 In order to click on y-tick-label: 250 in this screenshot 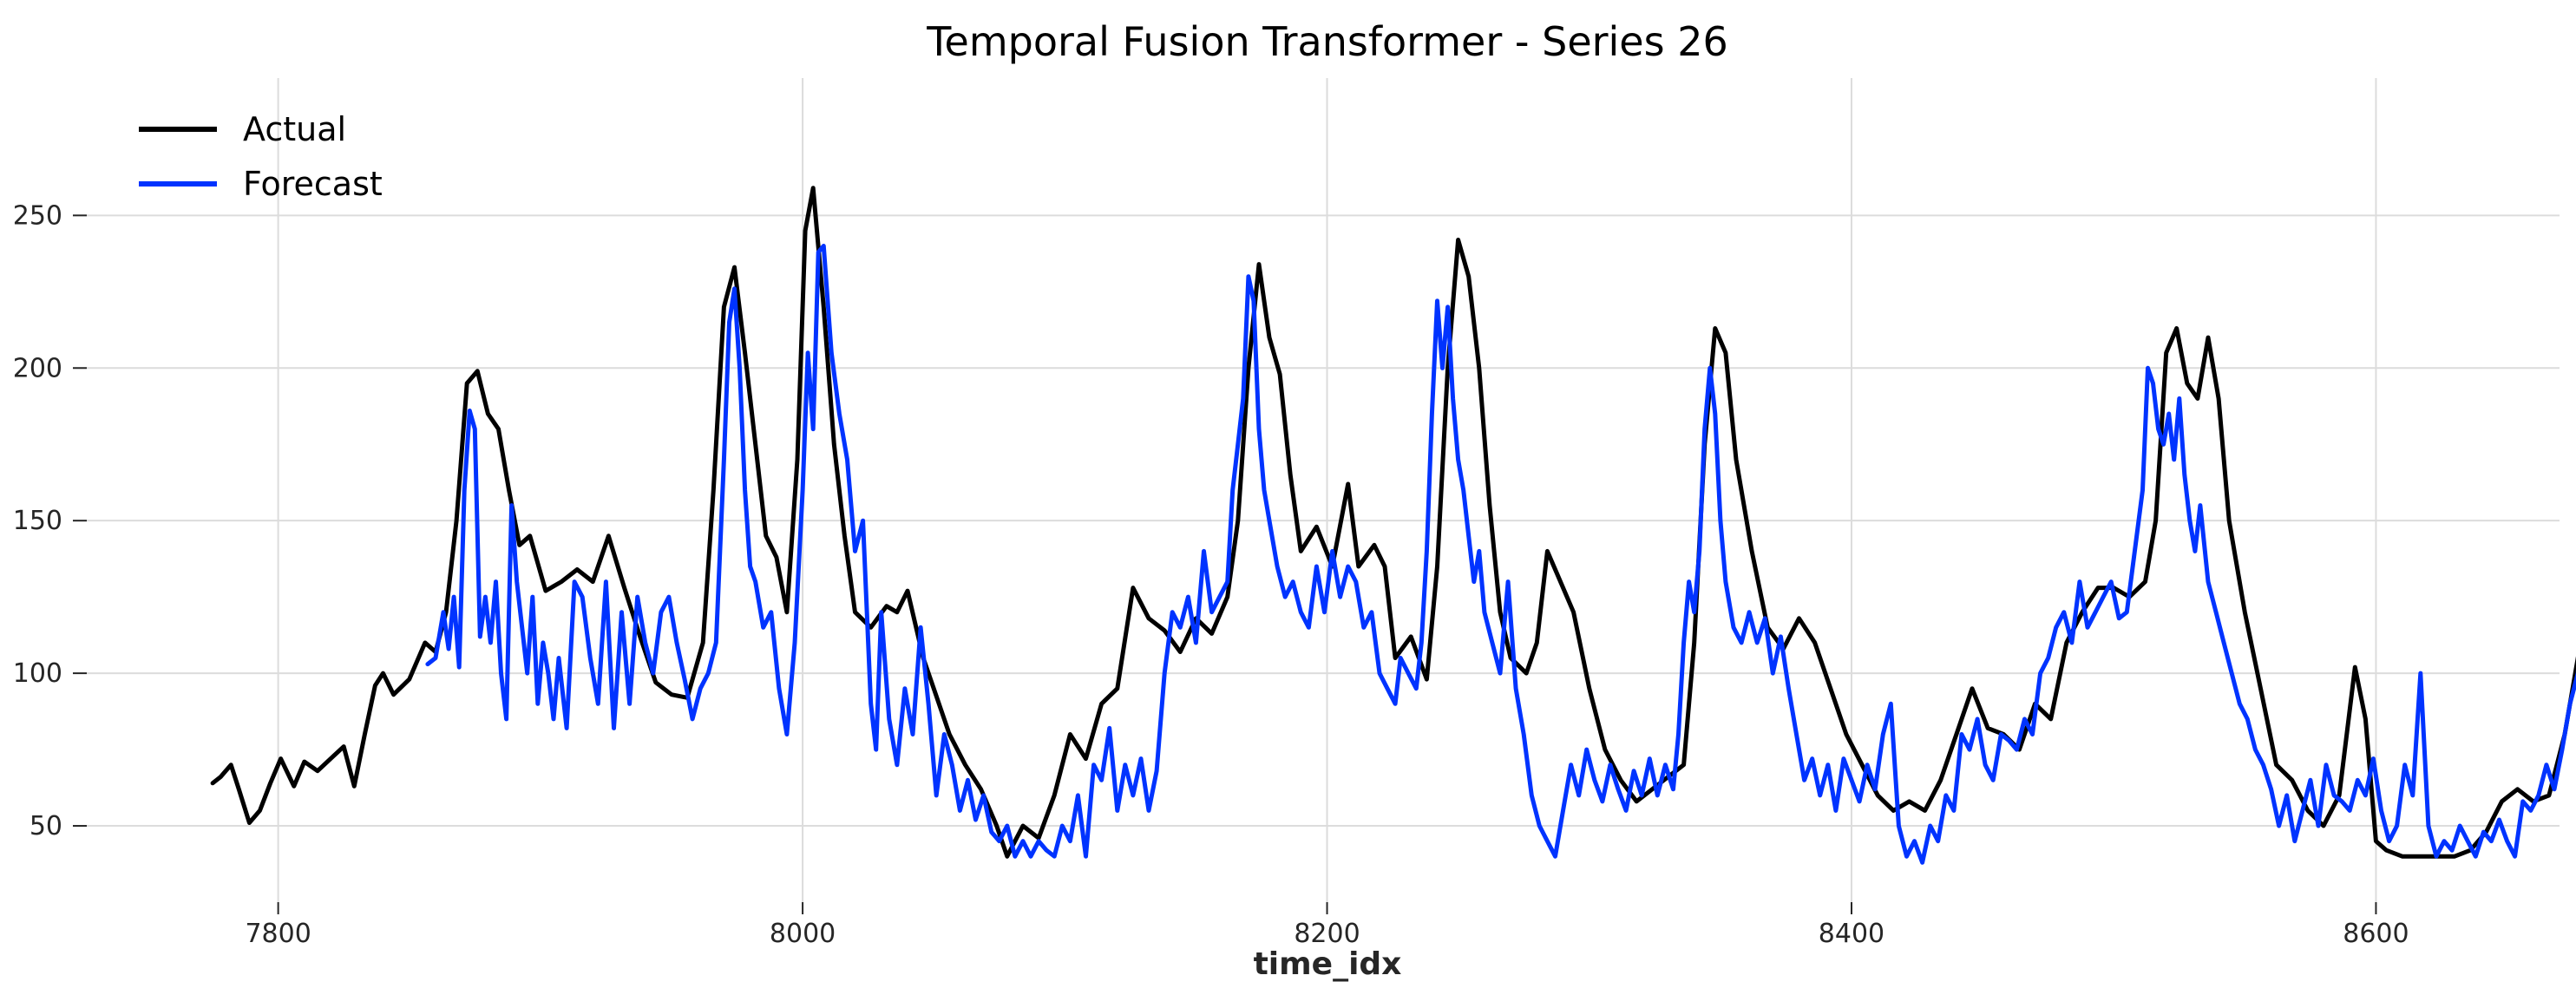, I will do `click(37, 215)`.